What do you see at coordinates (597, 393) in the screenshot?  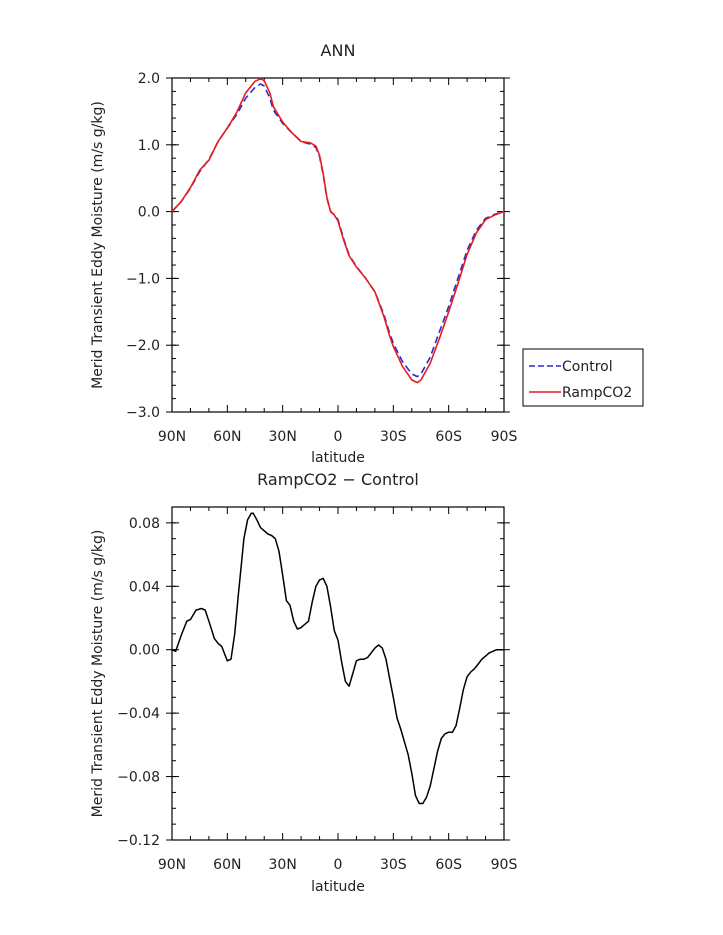 I see `legend-label: RampCO2` at bounding box center [597, 393].